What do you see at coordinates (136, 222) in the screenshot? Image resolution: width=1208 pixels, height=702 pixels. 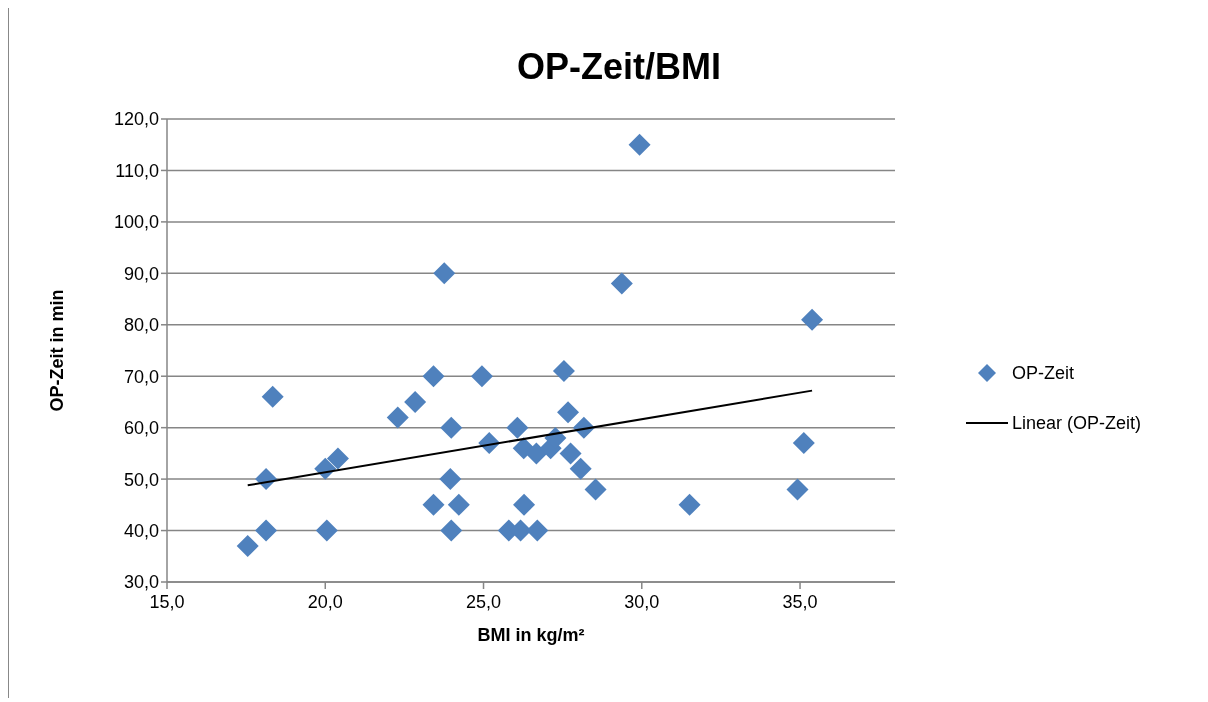 I see `y-tick-label: 100,0` at bounding box center [136, 222].